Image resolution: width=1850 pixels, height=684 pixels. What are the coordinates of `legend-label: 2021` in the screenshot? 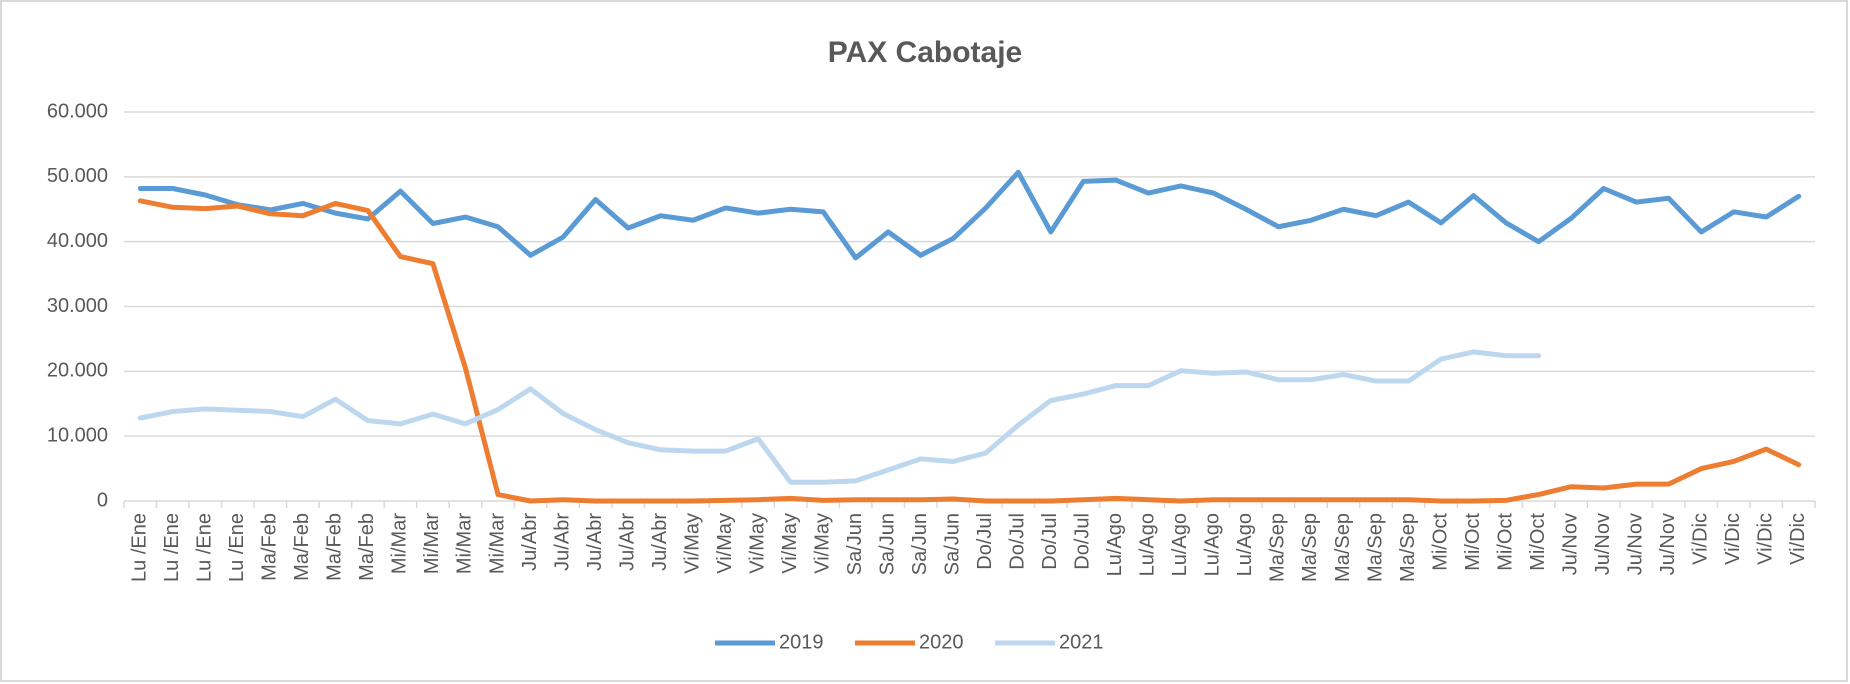 It's located at (1081, 642).